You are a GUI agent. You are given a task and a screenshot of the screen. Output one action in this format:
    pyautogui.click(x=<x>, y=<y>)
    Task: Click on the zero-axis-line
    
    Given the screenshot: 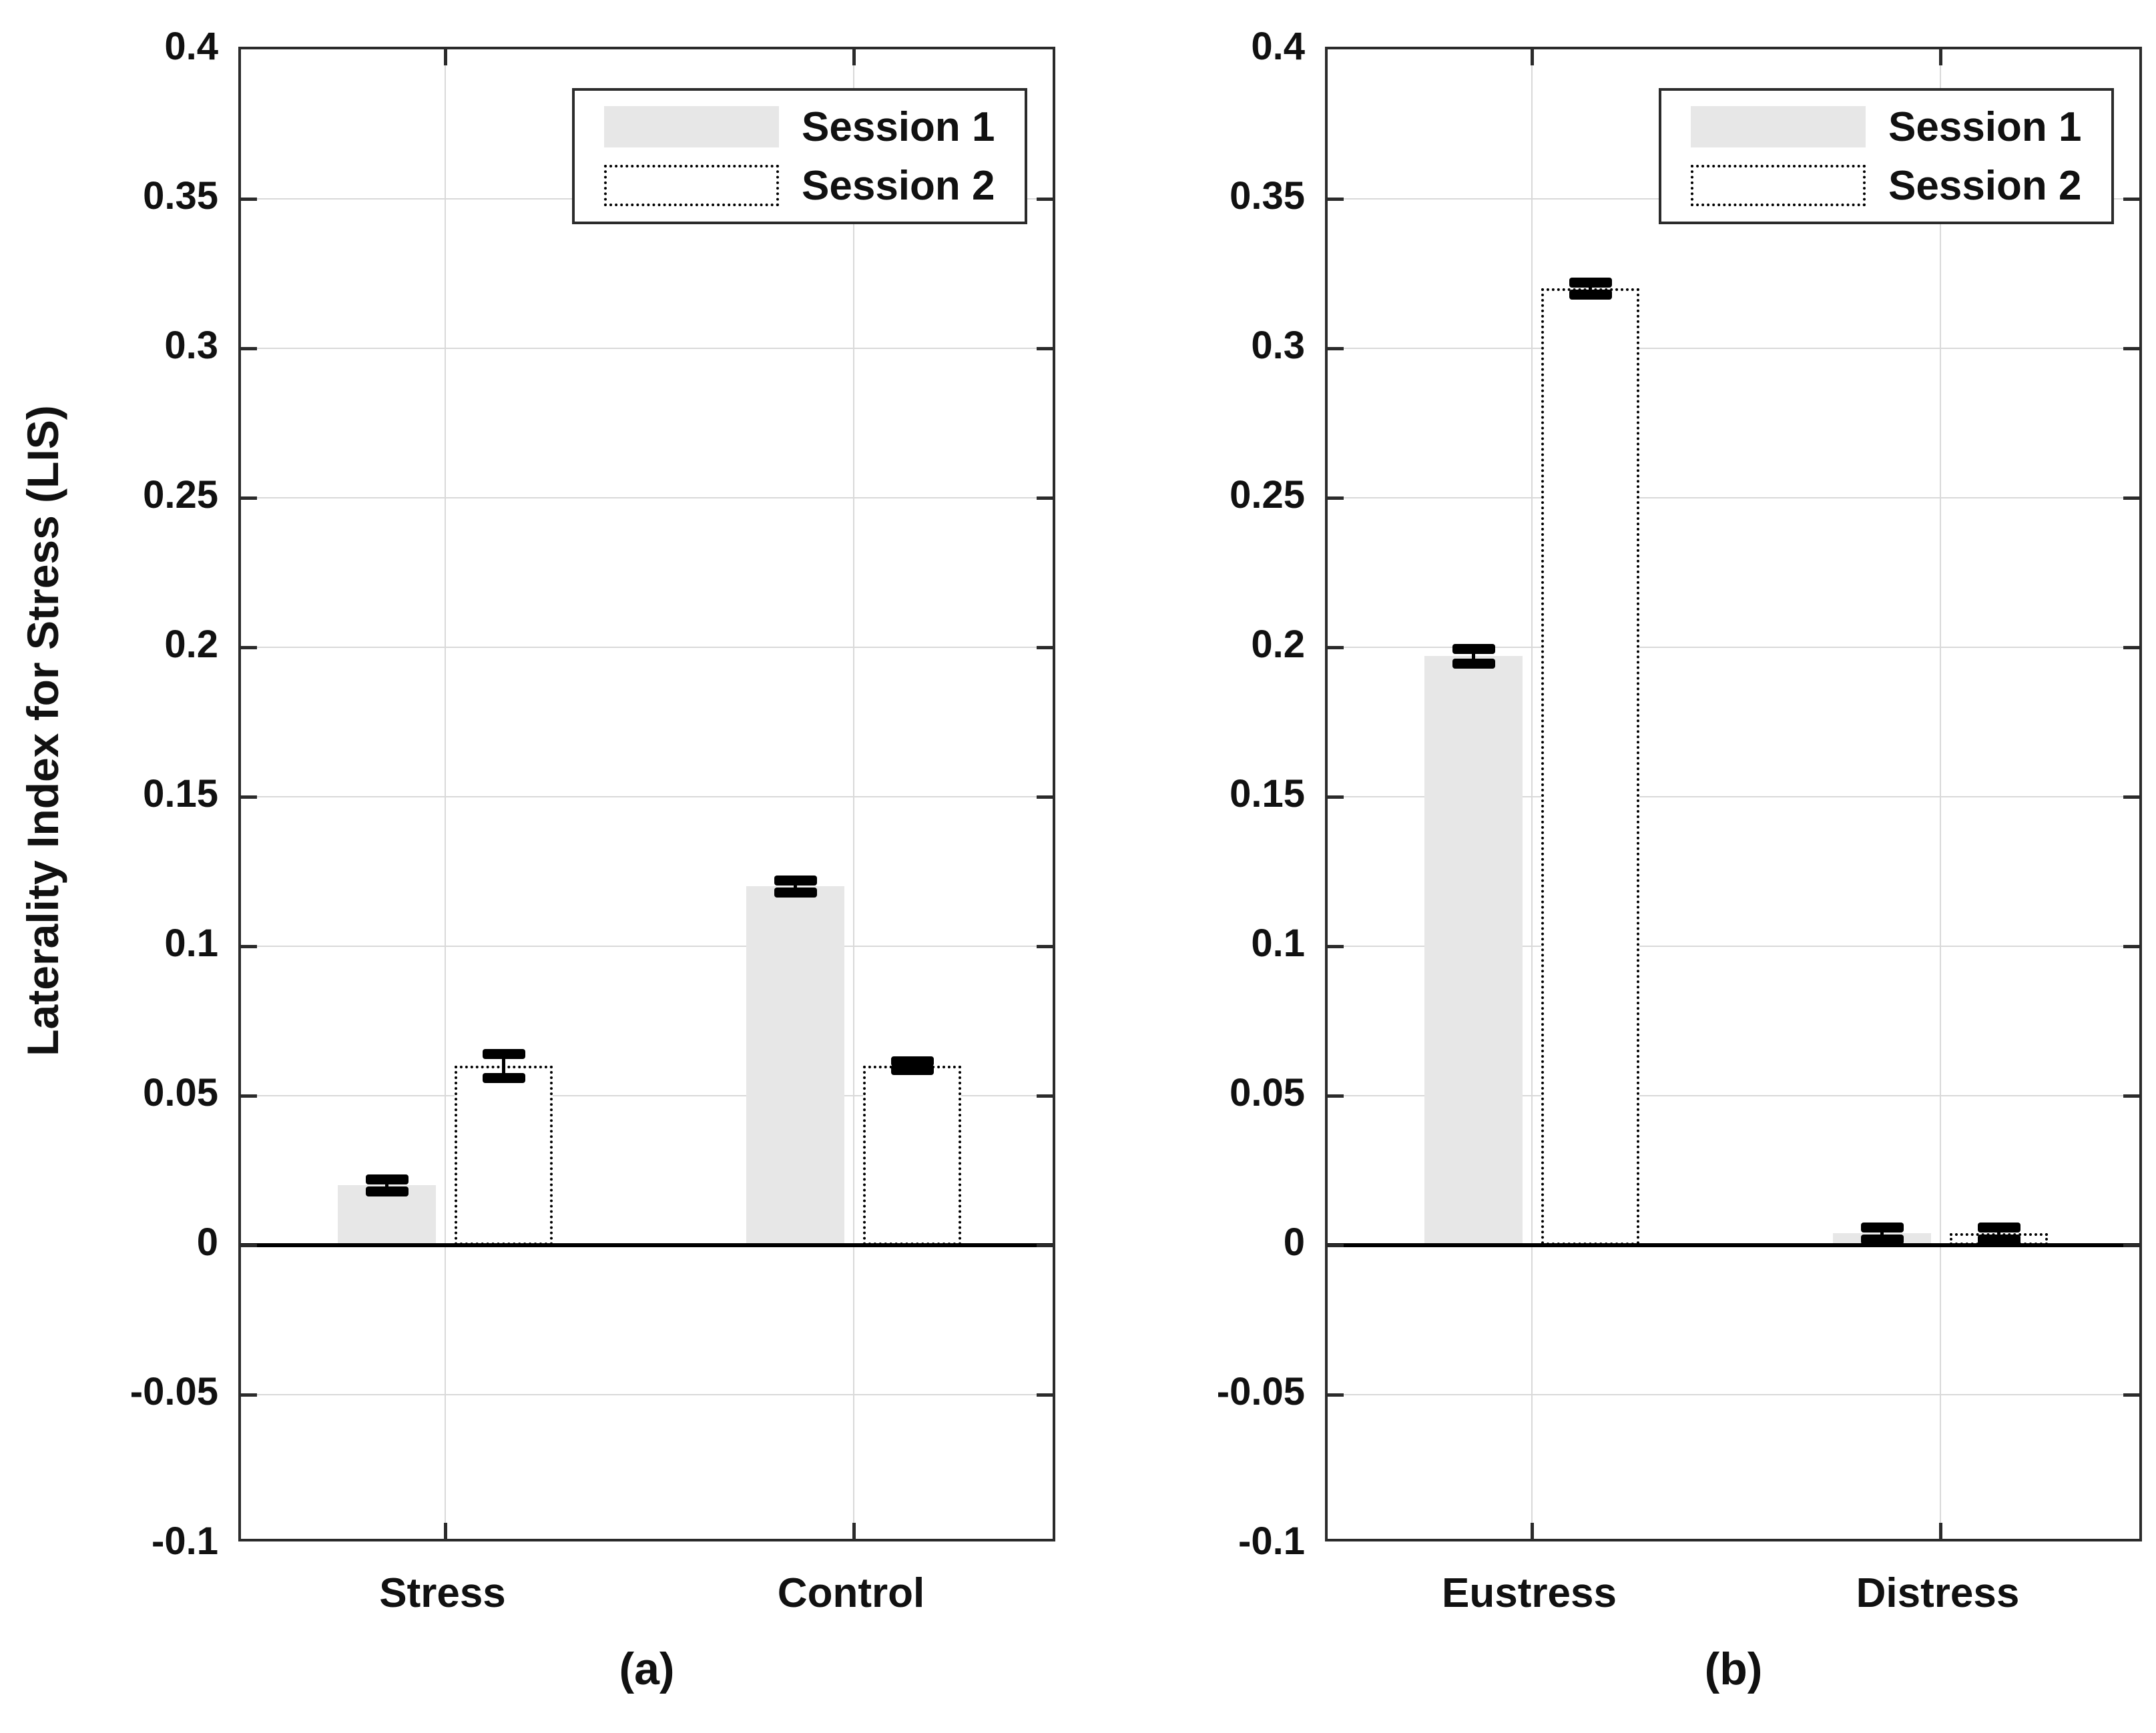 What is the action you would take?
    pyautogui.click(x=647, y=1245)
    